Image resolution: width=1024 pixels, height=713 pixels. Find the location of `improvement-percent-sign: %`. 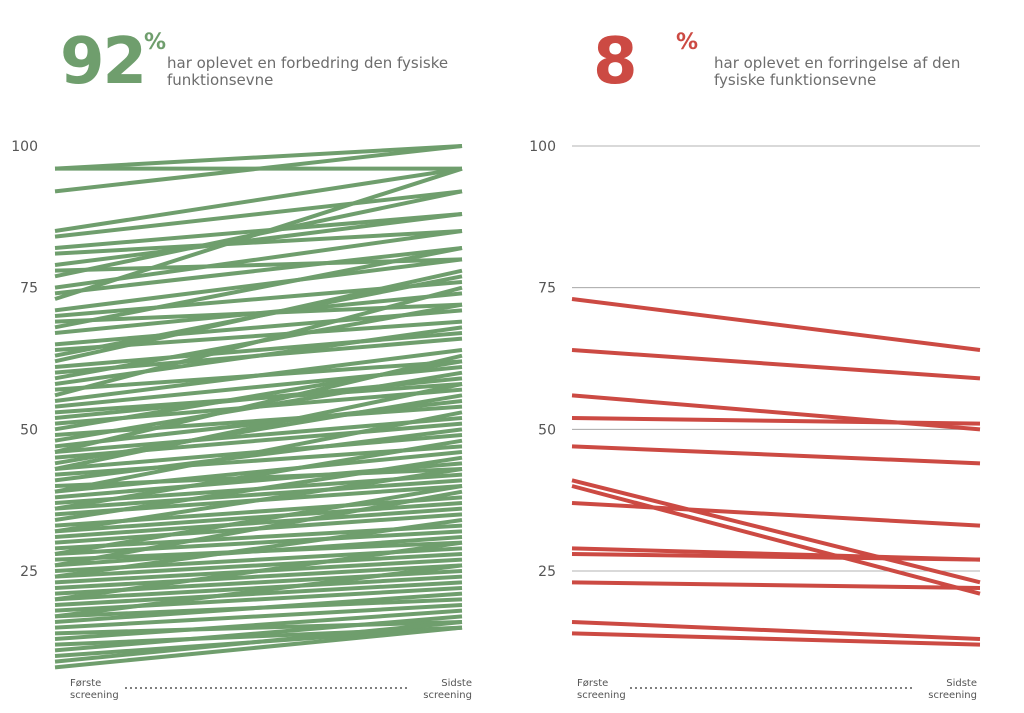

improvement-percent-sign: % is located at coordinates (155, 42).